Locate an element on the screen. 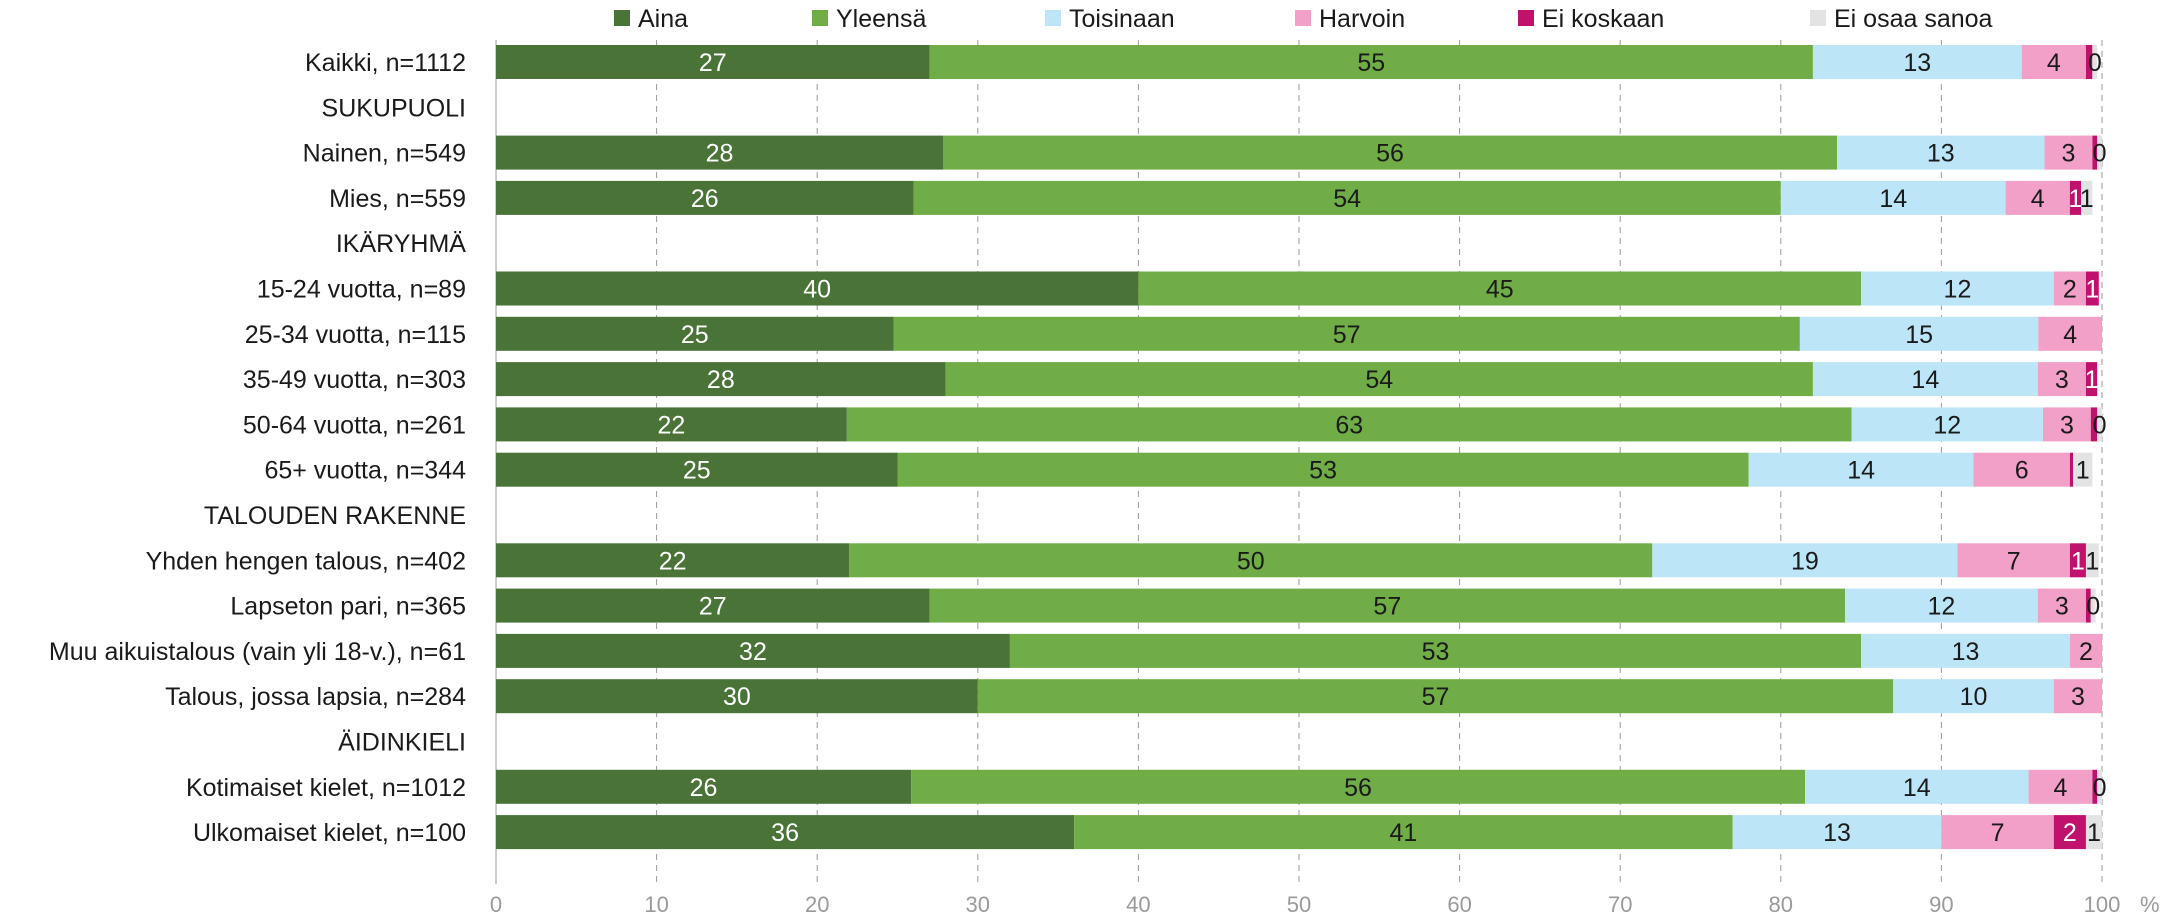 This screenshot has width=2165, height=918. category-label: SUKUPUOLI is located at coordinates (394, 108).